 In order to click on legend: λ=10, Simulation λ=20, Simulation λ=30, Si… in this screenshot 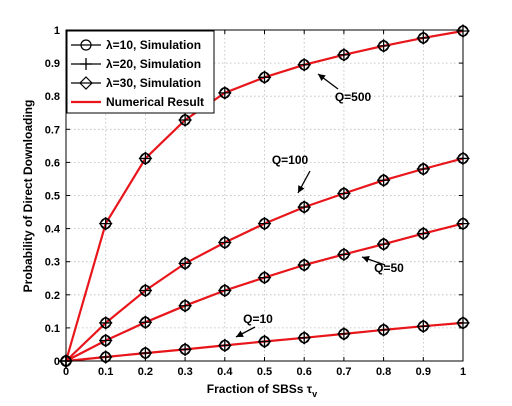, I will do `click(140, 72)`.